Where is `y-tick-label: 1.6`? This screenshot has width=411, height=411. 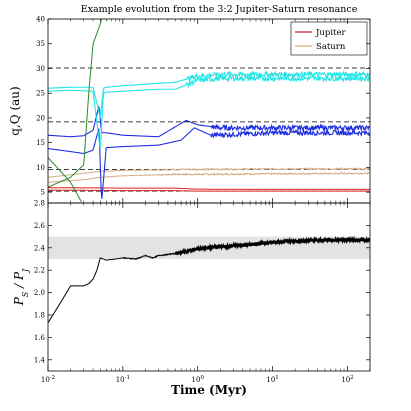 y-tick-label: 1.6 is located at coordinates (40, 338).